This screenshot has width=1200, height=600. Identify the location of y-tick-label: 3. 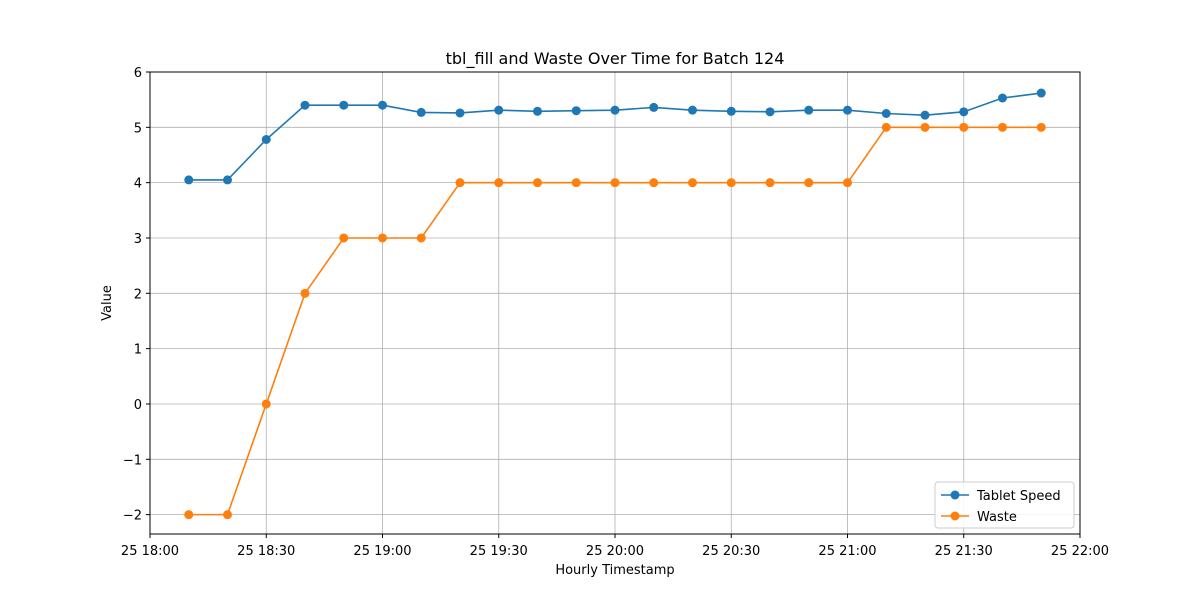
(138, 239).